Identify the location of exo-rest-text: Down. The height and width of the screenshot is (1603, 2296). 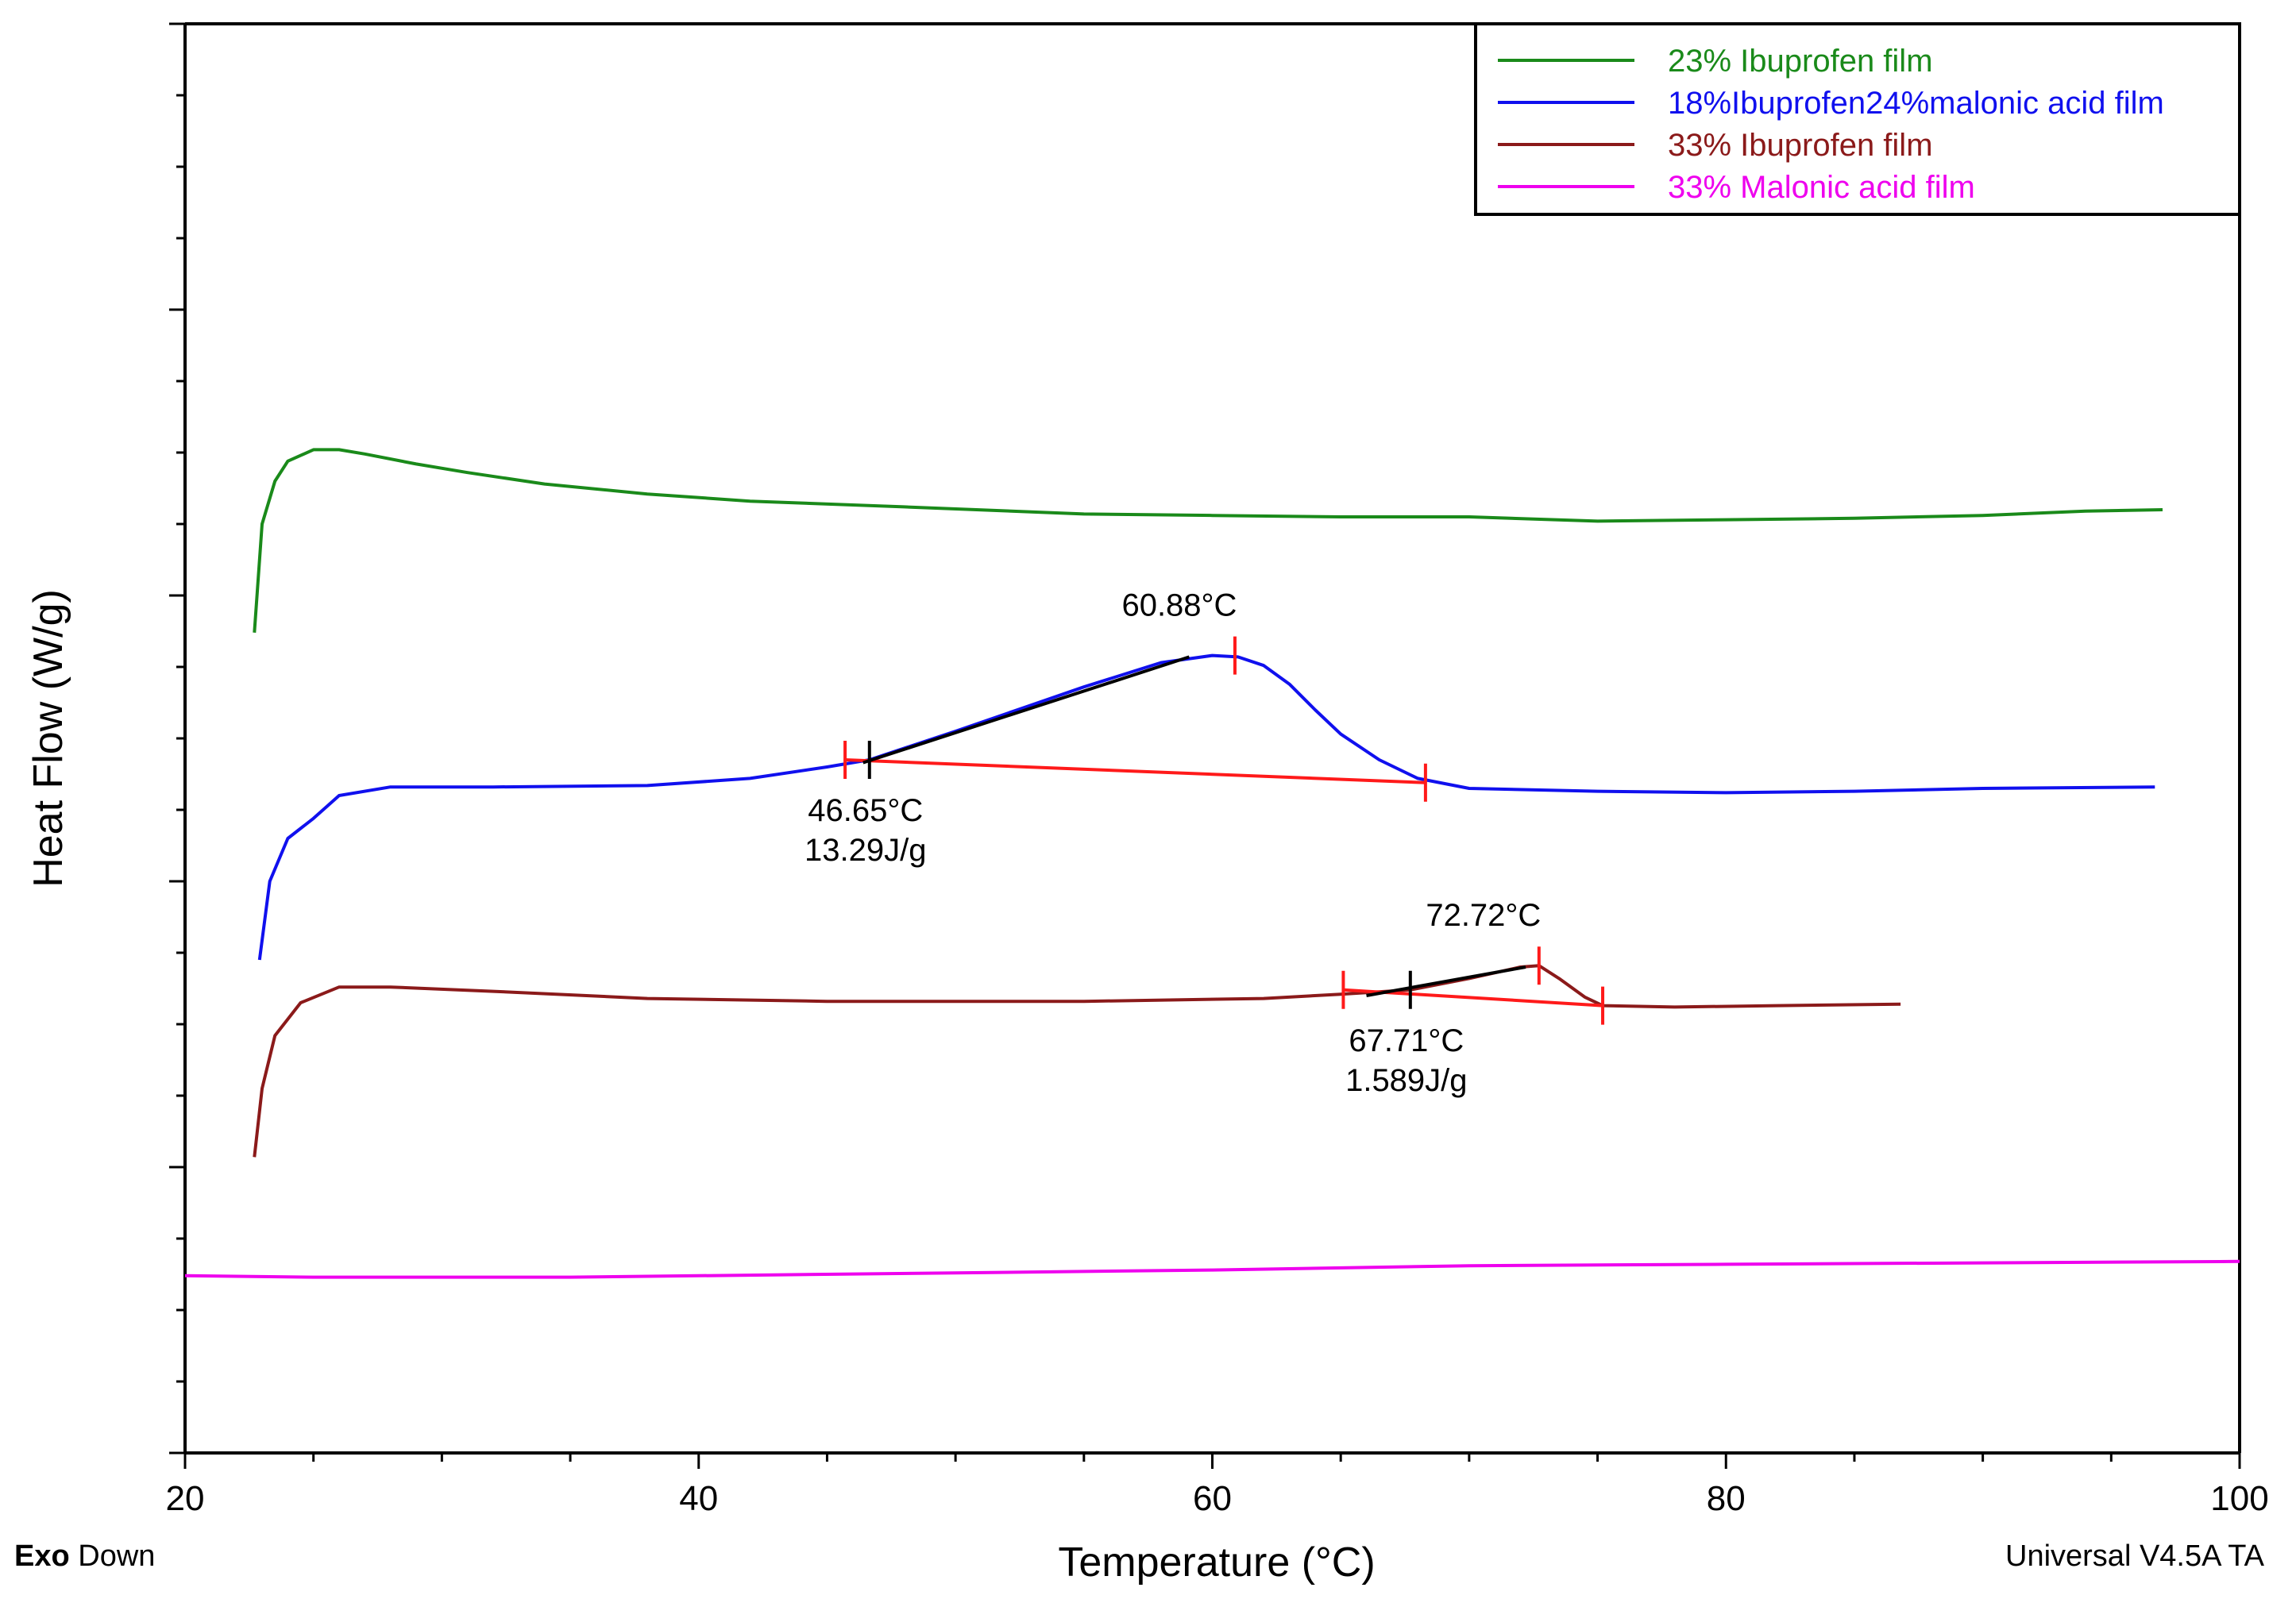
(113, 1556).